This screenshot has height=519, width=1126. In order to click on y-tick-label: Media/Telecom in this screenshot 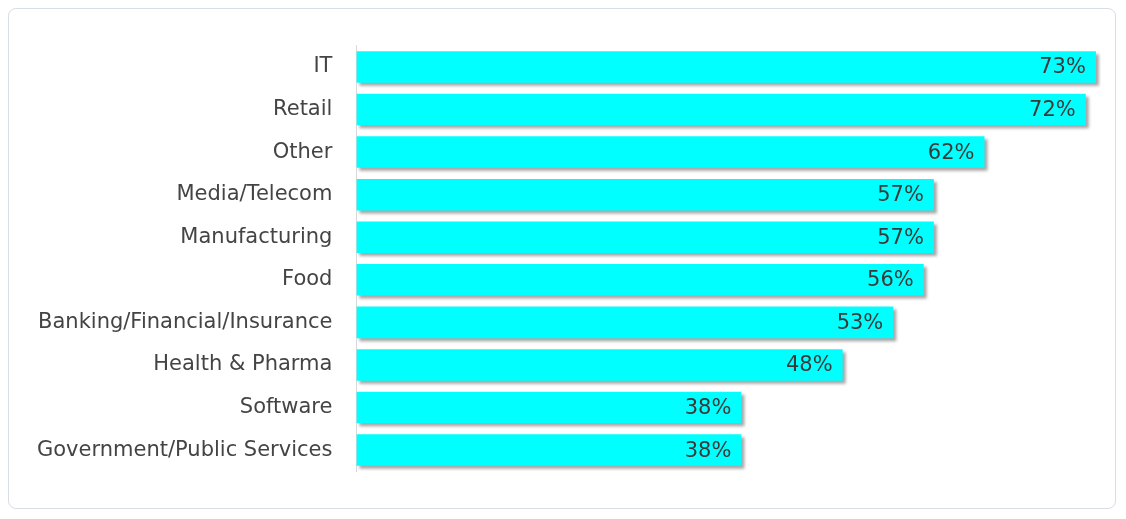, I will do `click(254, 193)`.